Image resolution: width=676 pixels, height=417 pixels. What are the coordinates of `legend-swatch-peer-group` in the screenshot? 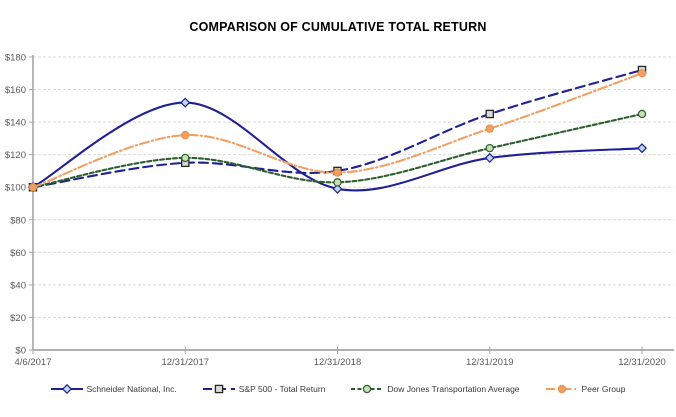 It's located at (561, 389).